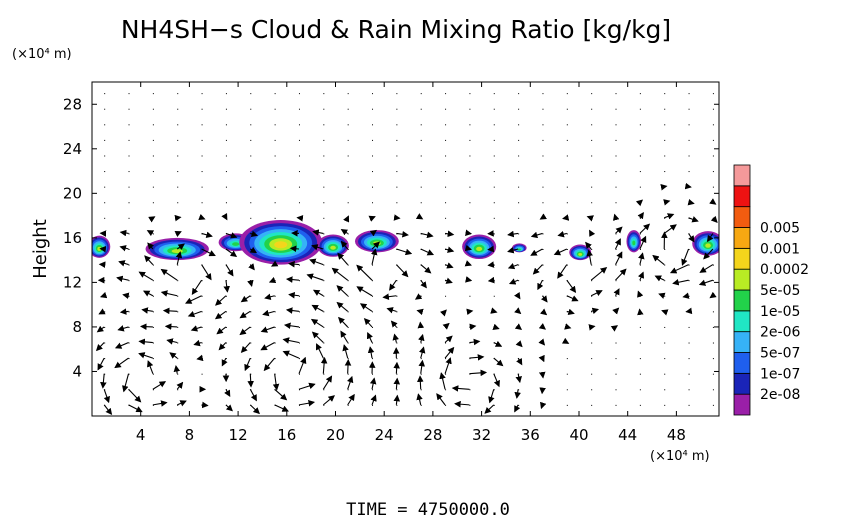  What do you see at coordinates (77, 371) in the screenshot?
I see `y-tick-label: 4` at bounding box center [77, 371].